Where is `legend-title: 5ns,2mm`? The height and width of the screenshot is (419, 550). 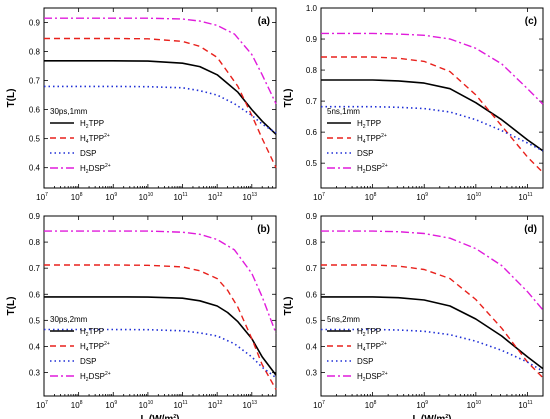
legend-title: 5ns,2mm is located at coordinates (343, 319).